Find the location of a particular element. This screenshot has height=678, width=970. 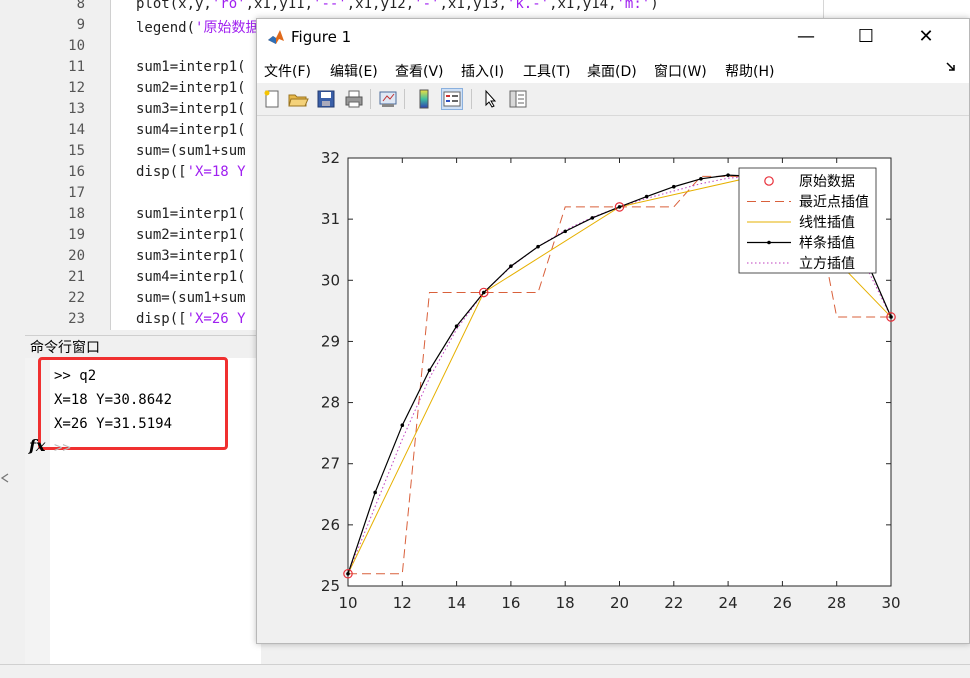

y-tick-label: 30 is located at coordinates (330, 280).